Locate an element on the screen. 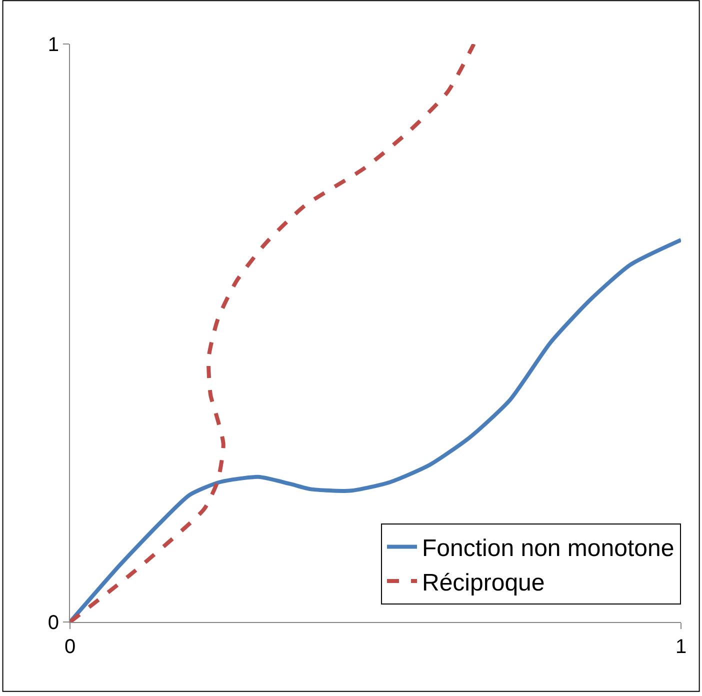 The width and height of the screenshot is (702, 696). legend-label: Réciproque is located at coordinates (483, 582).